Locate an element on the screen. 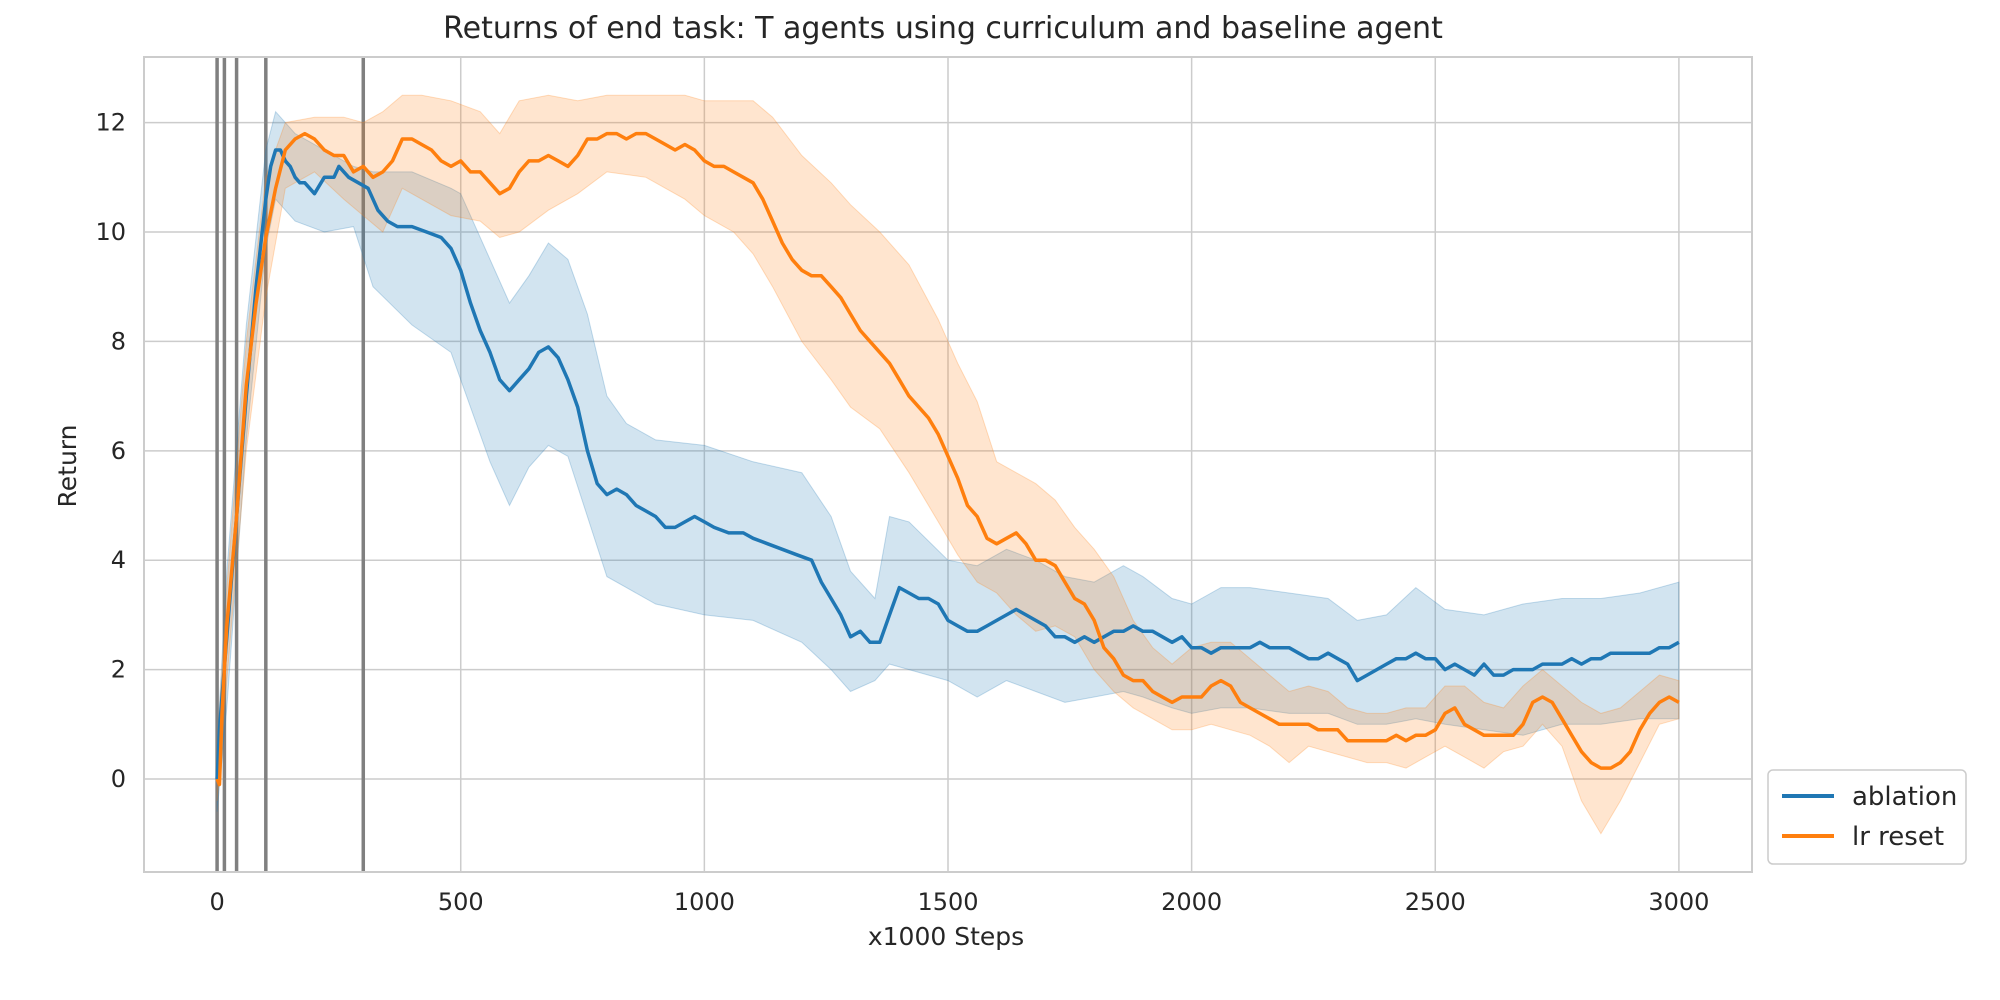 The height and width of the screenshot is (1000, 2000). x-tick-label: 1500 is located at coordinates (947, 902).